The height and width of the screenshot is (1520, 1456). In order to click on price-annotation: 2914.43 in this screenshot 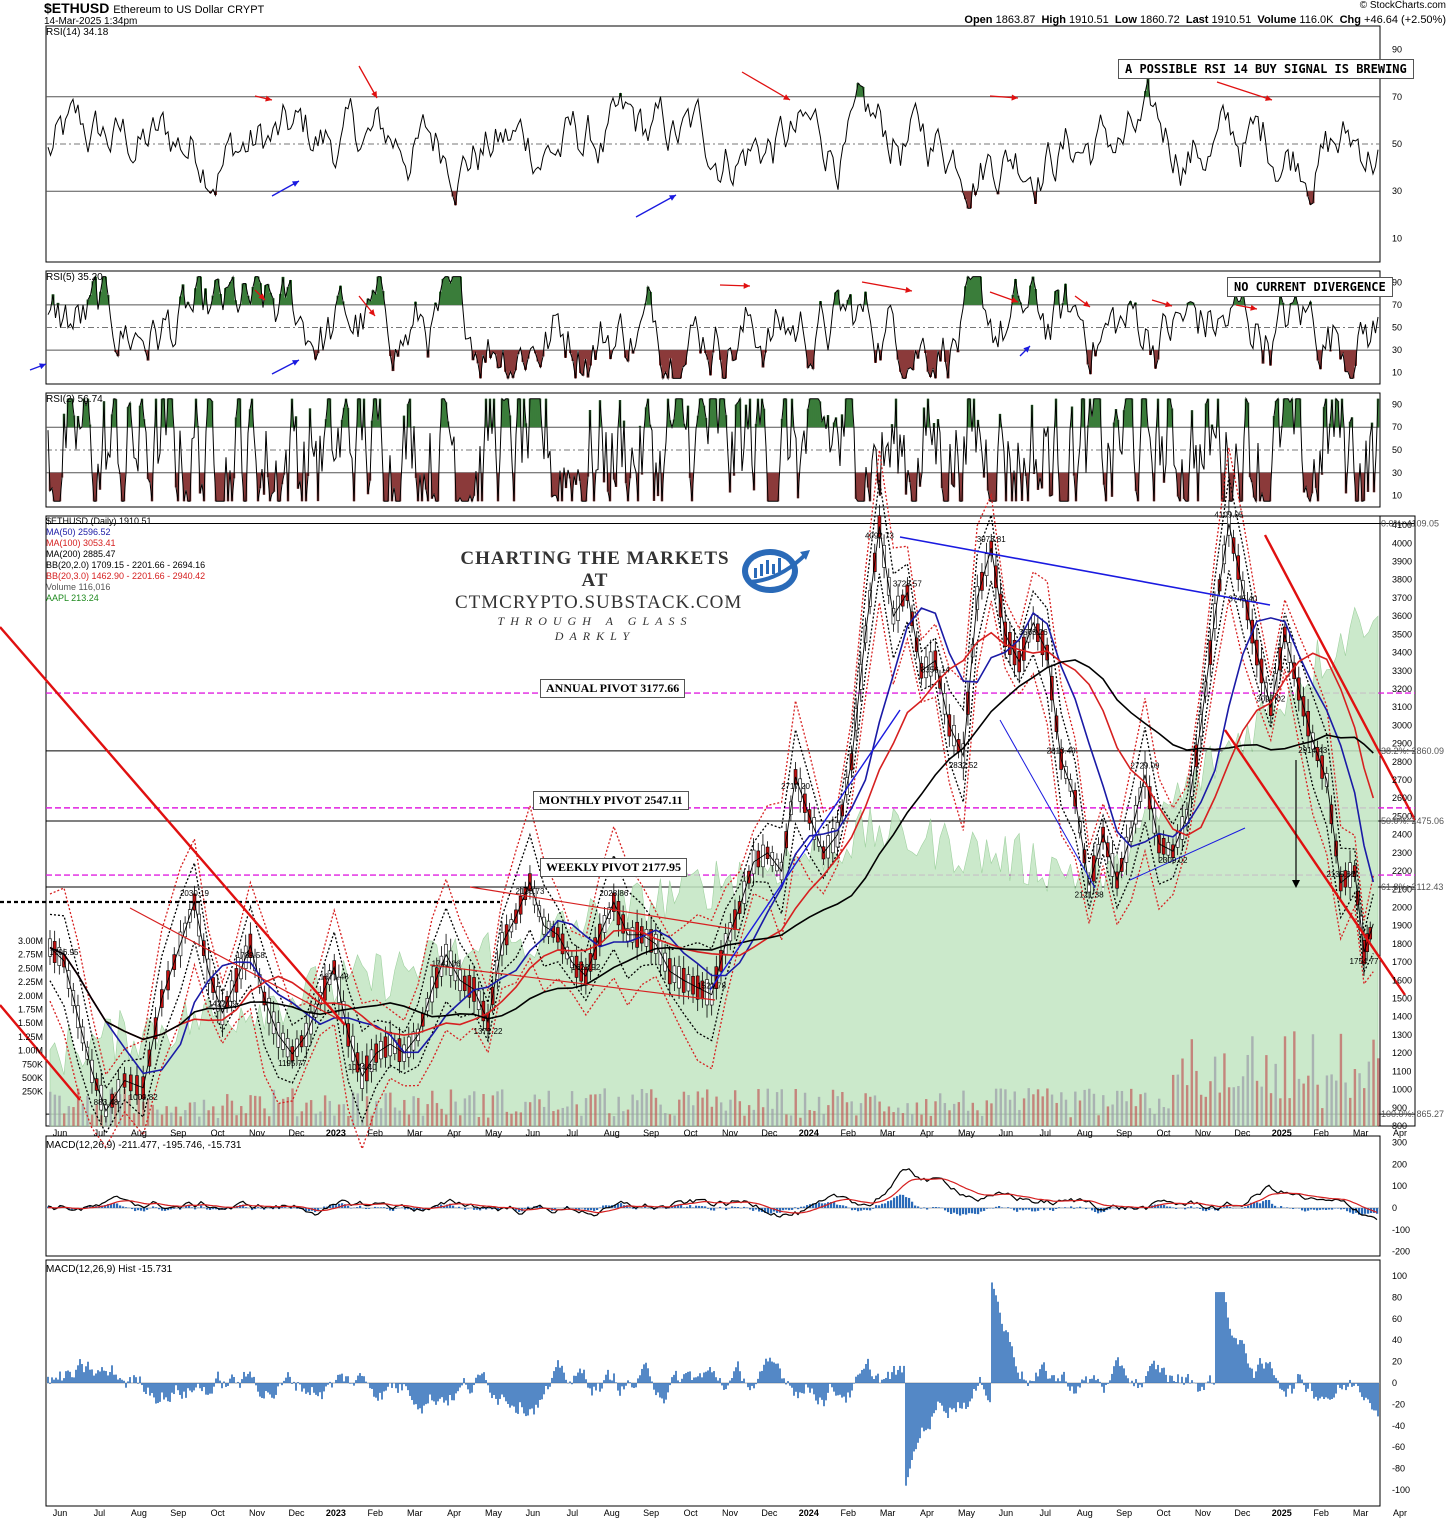, I will do `click(1312, 750)`.